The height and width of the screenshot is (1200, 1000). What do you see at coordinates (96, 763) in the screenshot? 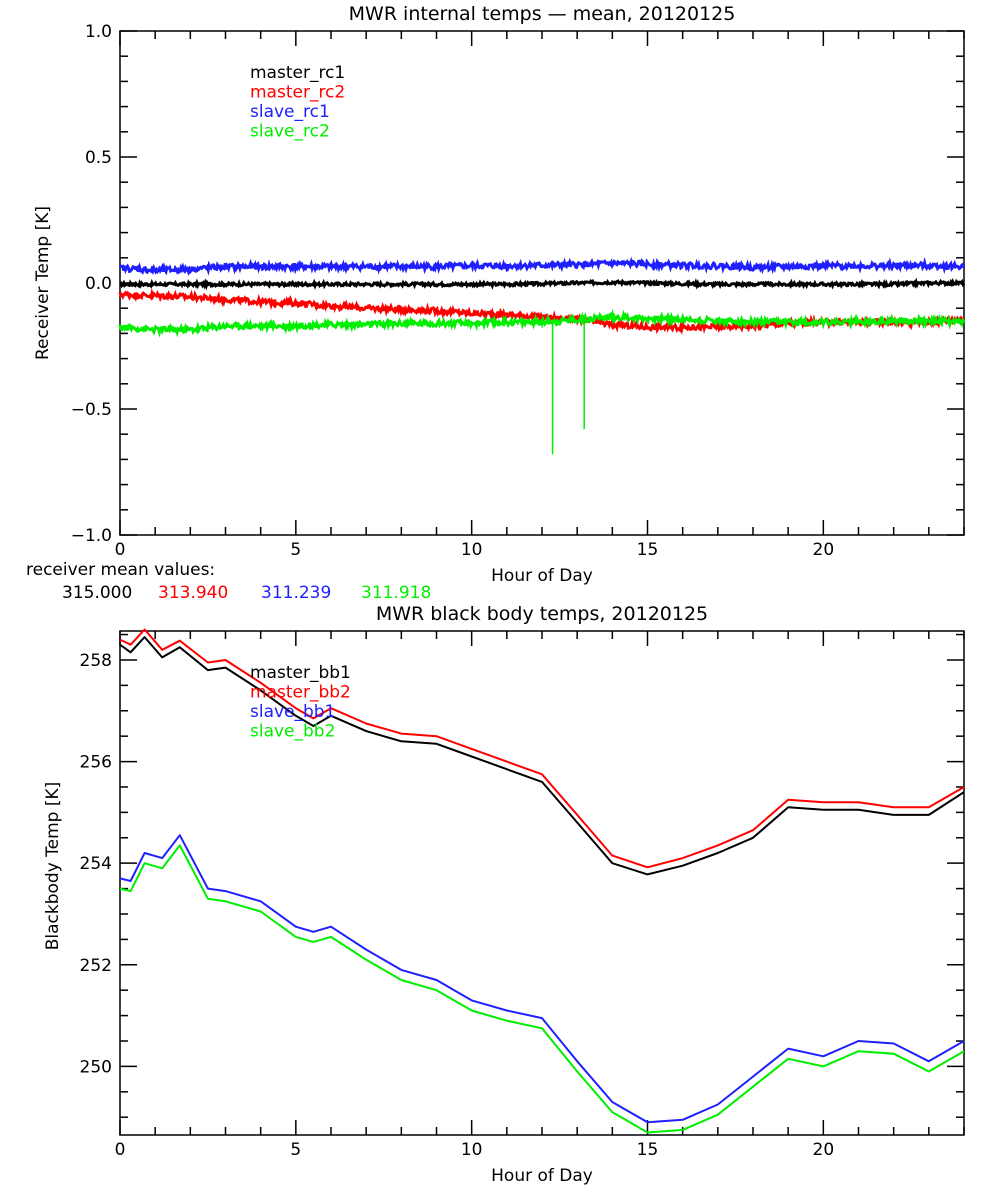
I see `y-tick-label: 256` at bounding box center [96, 763].